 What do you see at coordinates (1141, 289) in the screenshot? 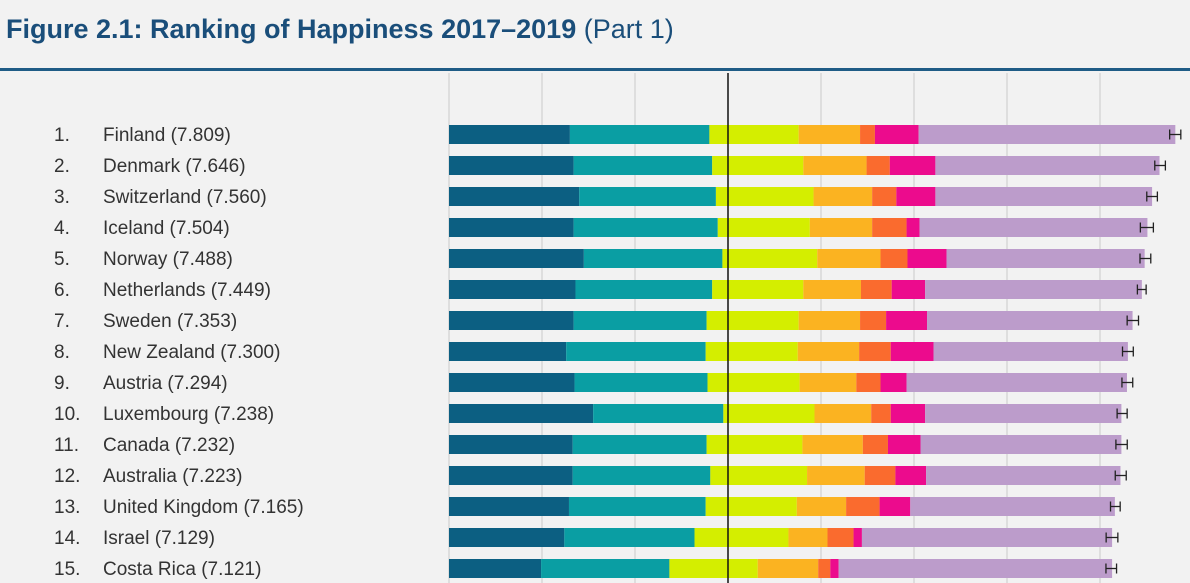
I see `error-bar-netherlands` at bounding box center [1141, 289].